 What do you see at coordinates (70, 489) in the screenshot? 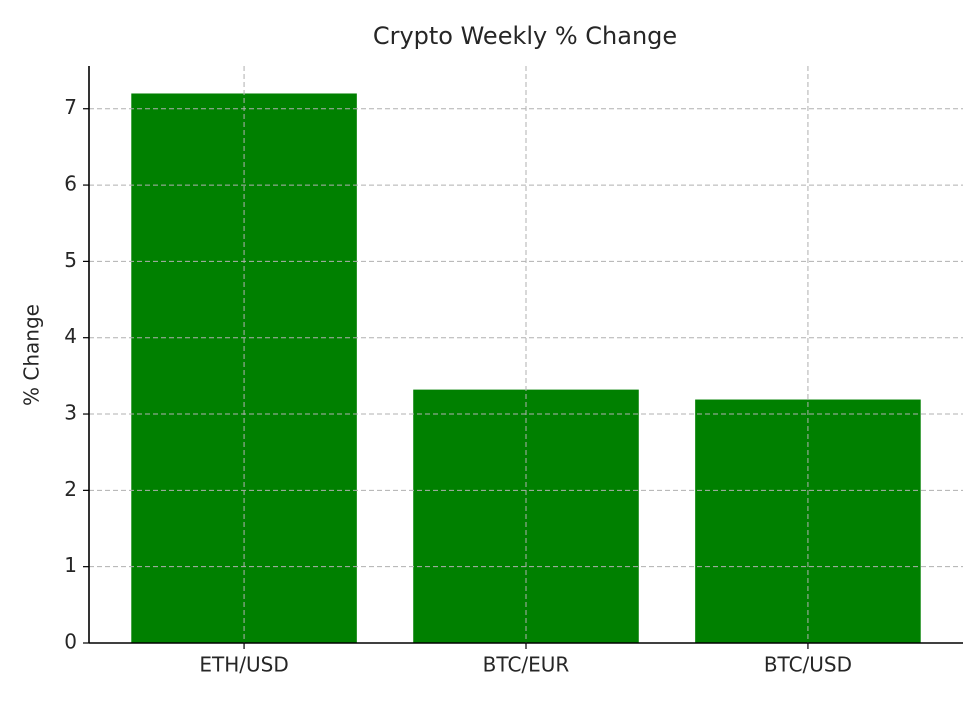
I see `y-tick-label: 2` at bounding box center [70, 489].